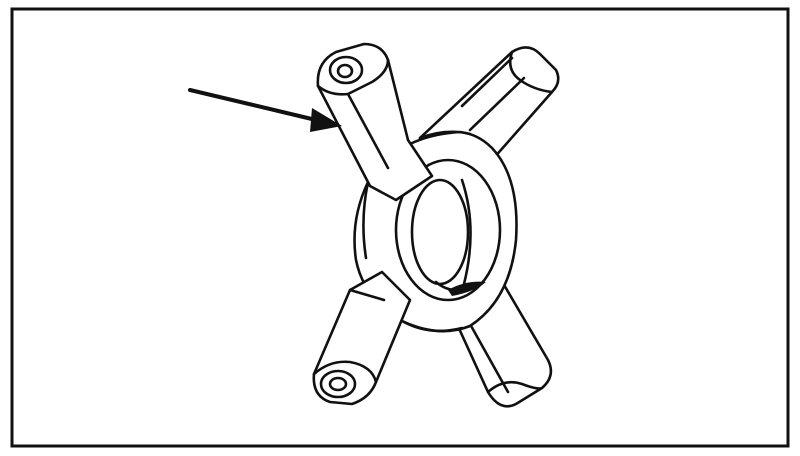 This screenshot has width=800, height=456. What do you see at coordinates (346, 70) in the screenshot?
I see `arm-end-hole-upper` at bounding box center [346, 70].